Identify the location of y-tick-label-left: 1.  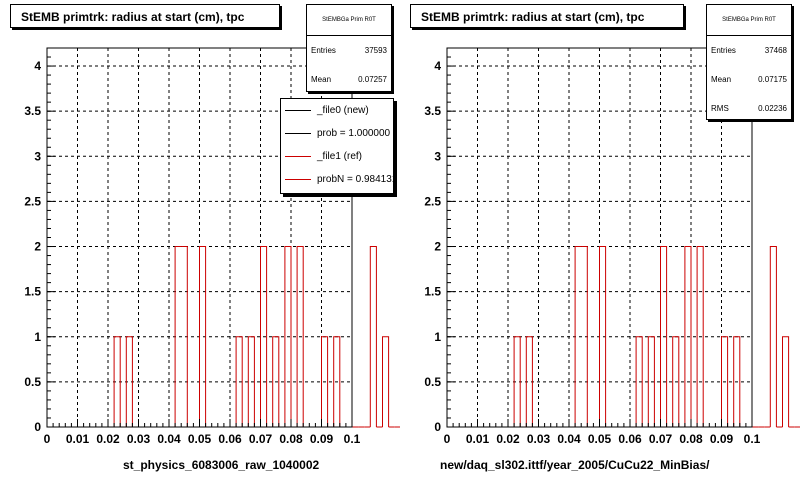
(37, 337).